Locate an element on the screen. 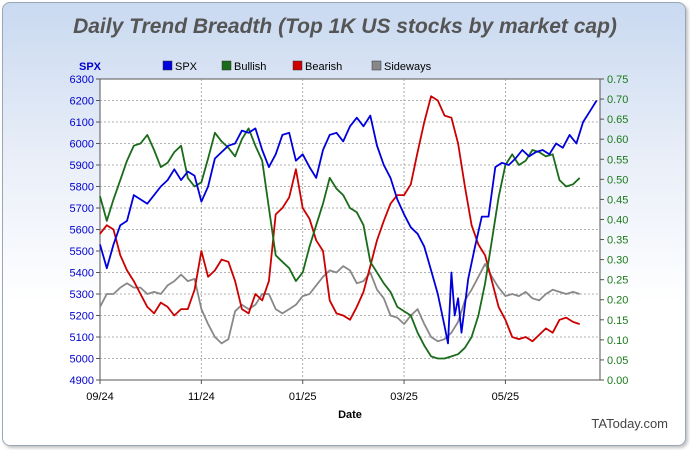 This screenshot has width=690, height=450. legend-label-bullish: Bullish is located at coordinates (250, 67).